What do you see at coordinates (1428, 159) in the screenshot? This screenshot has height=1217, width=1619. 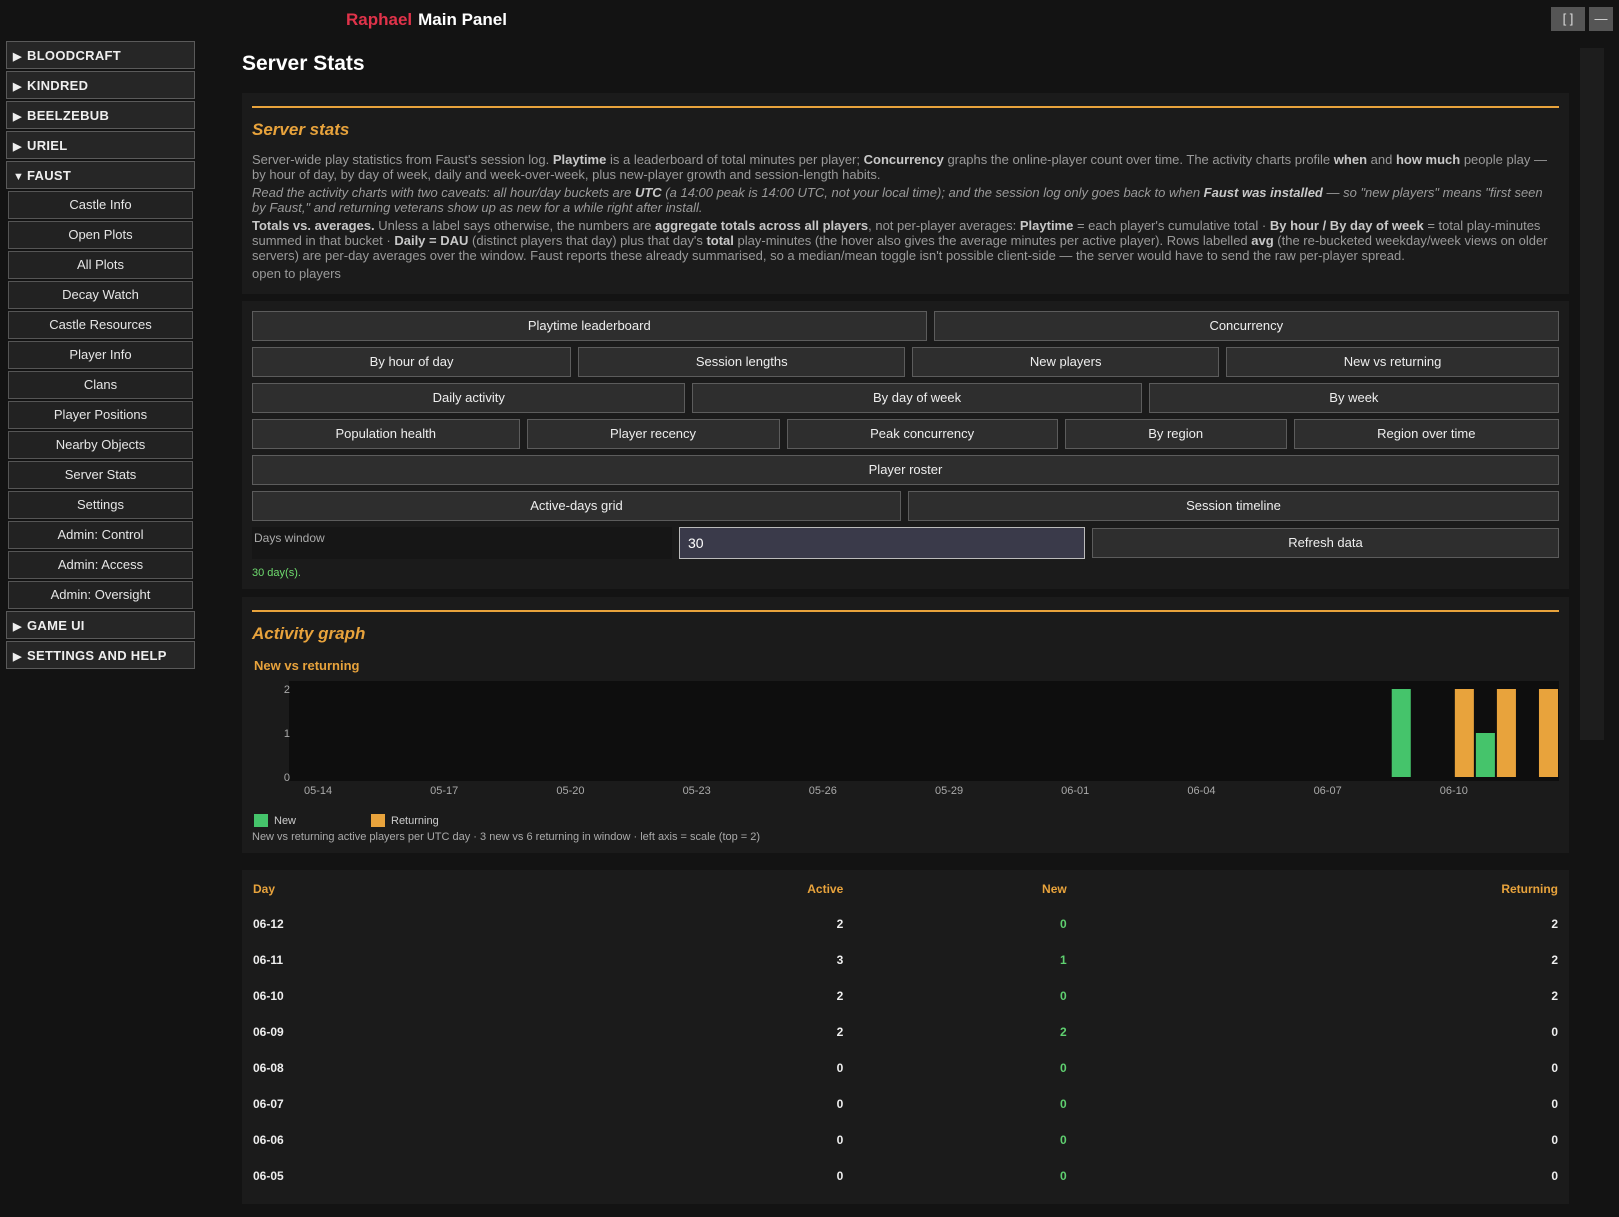 I see `text-segment: how much` at bounding box center [1428, 159].